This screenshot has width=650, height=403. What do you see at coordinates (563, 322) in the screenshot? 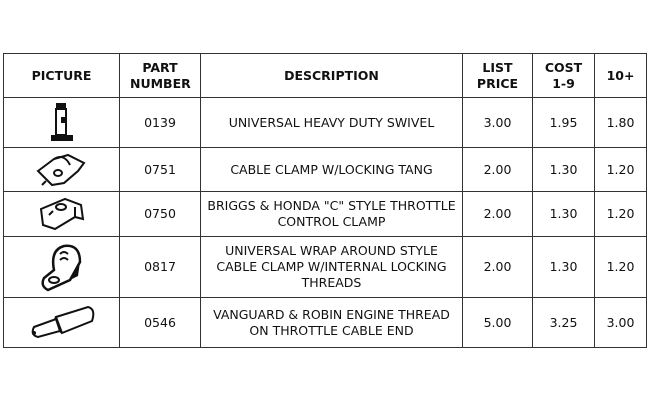
I see `cost-1-9: 3.25` at bounding box center [563, 322].